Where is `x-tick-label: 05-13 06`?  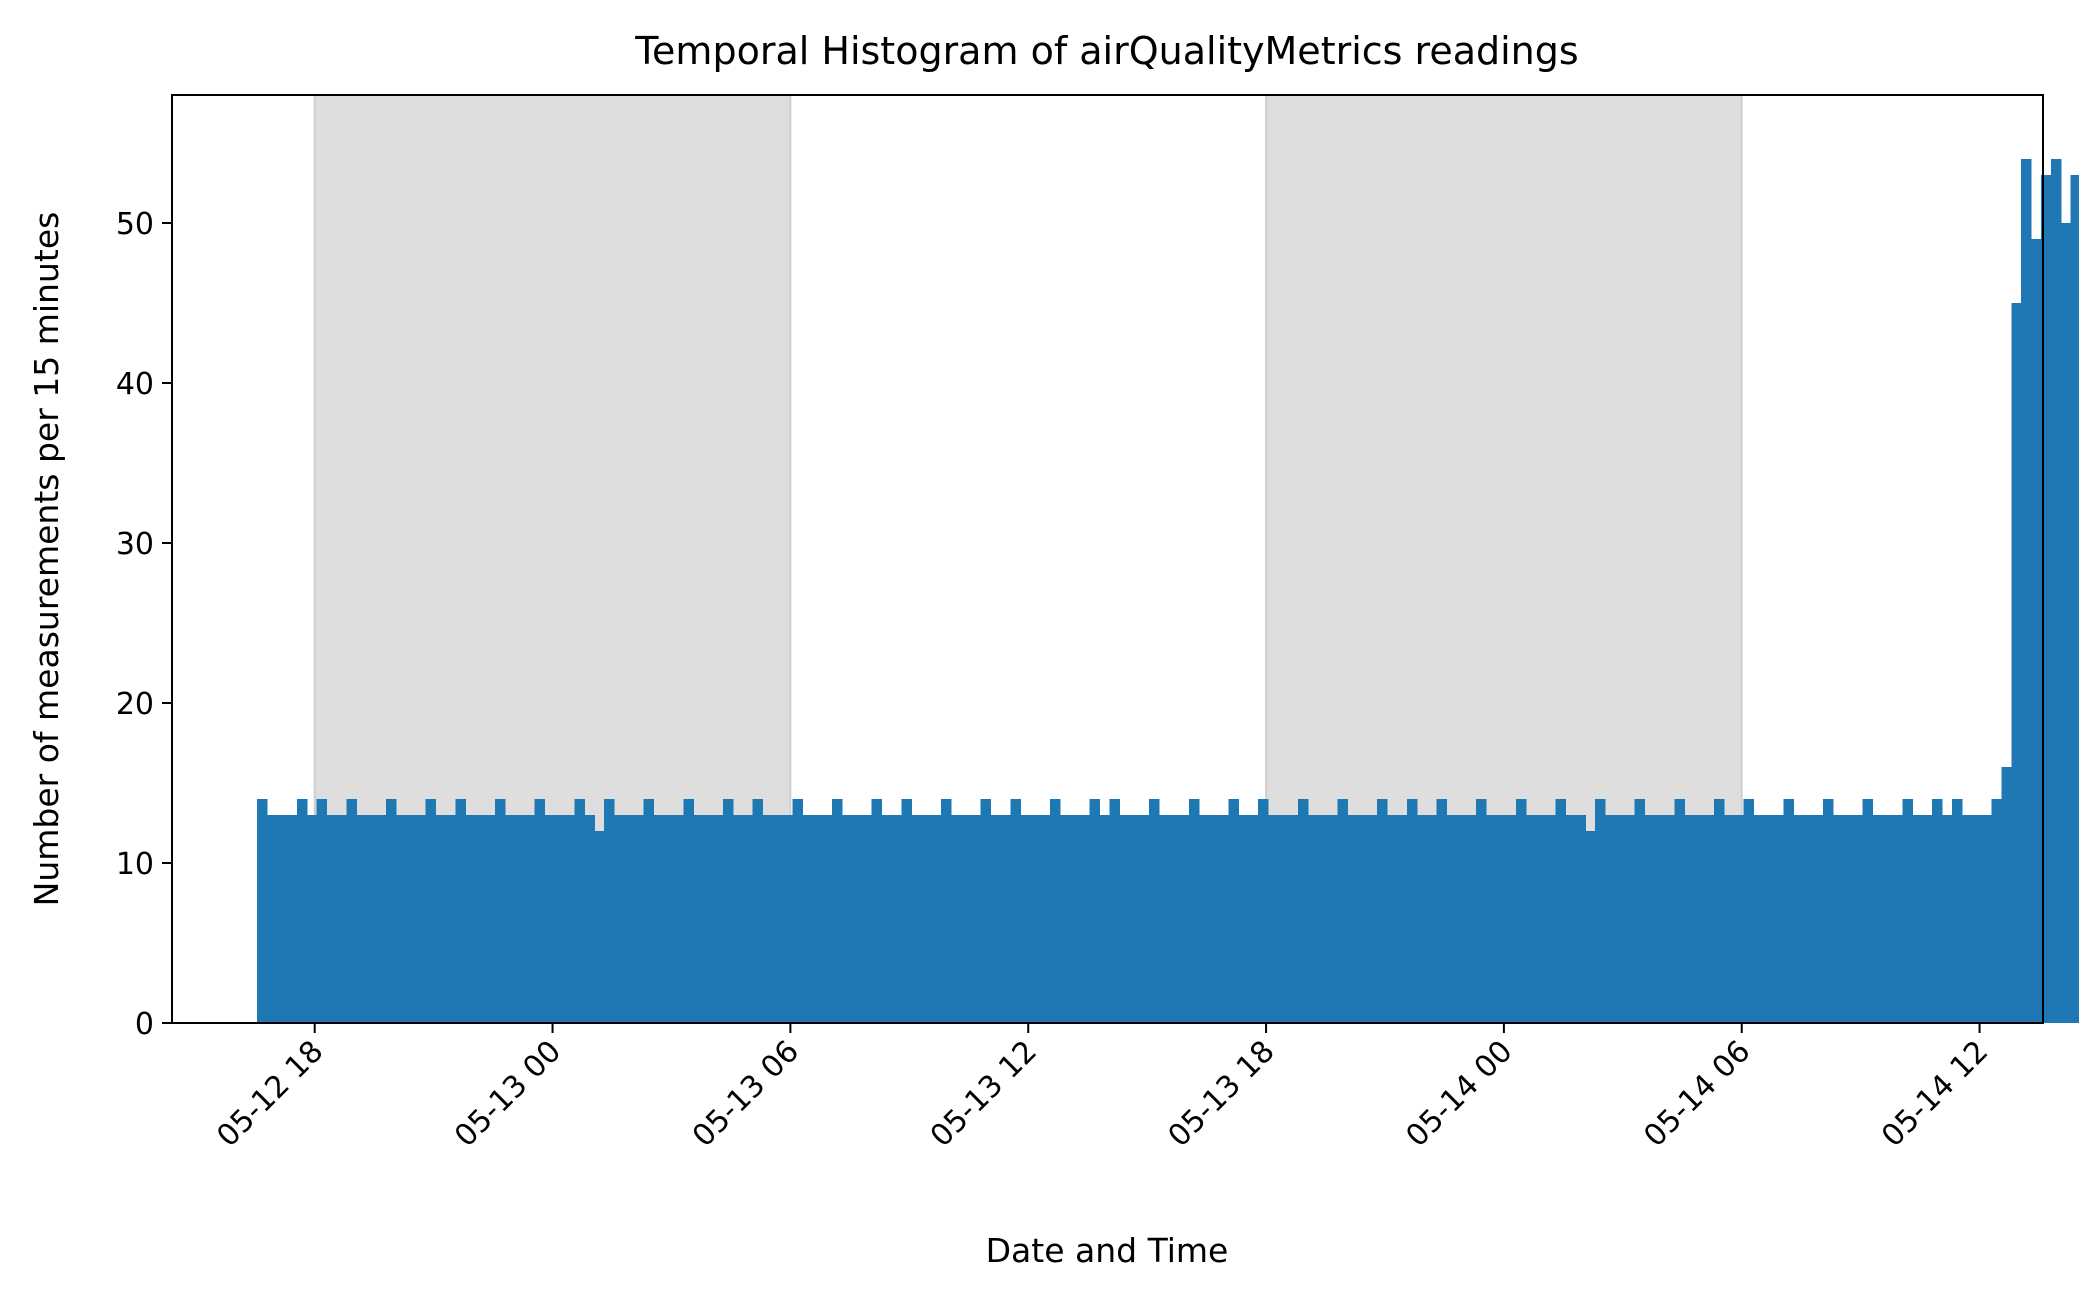
x-tick-label: 05-13 06 is located at coordinates (746, 1094).